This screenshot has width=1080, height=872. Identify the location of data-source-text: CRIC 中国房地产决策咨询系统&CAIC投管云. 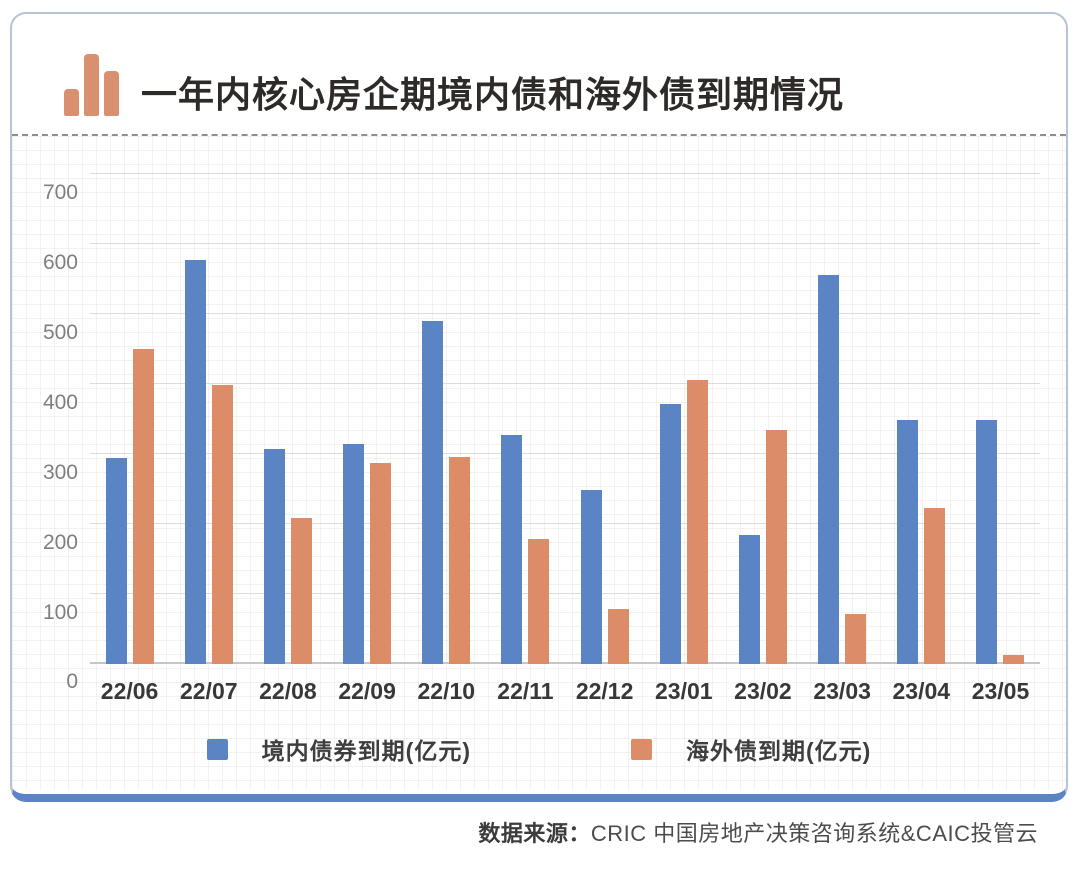
(814, 833).